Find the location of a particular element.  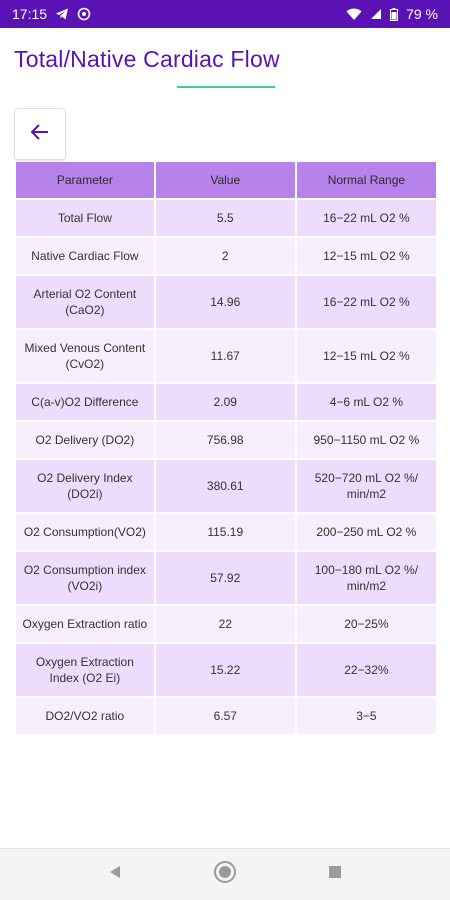

header-value: Value is located at coordinates (225, 180).